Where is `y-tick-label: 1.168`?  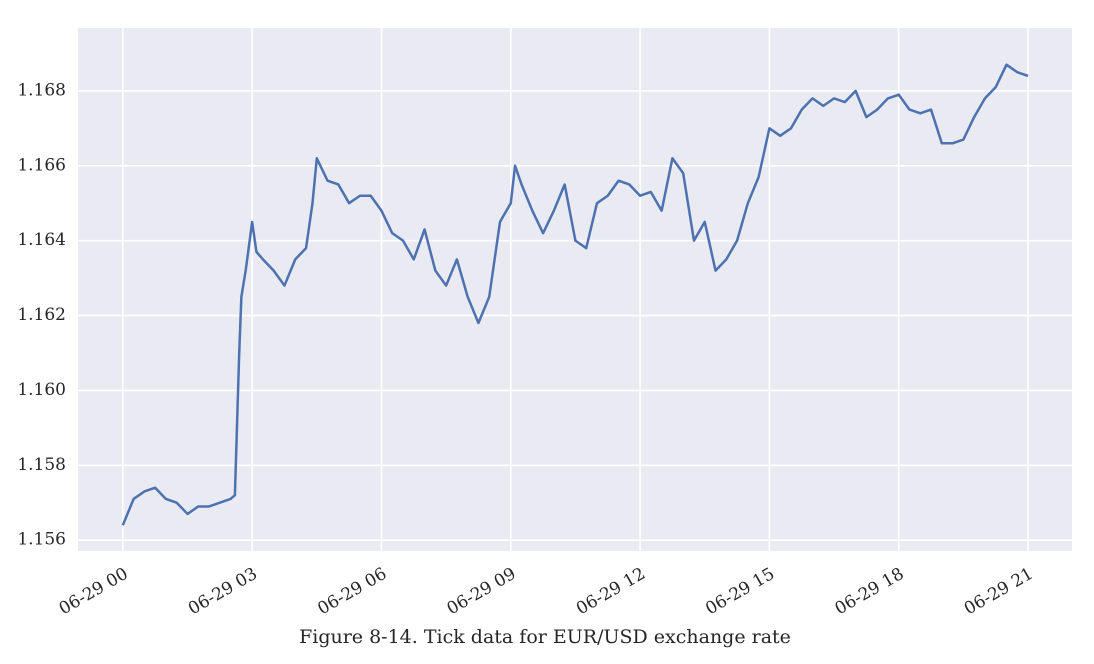 y-tick-label: 1.168 is located at coordinates (41, 90).